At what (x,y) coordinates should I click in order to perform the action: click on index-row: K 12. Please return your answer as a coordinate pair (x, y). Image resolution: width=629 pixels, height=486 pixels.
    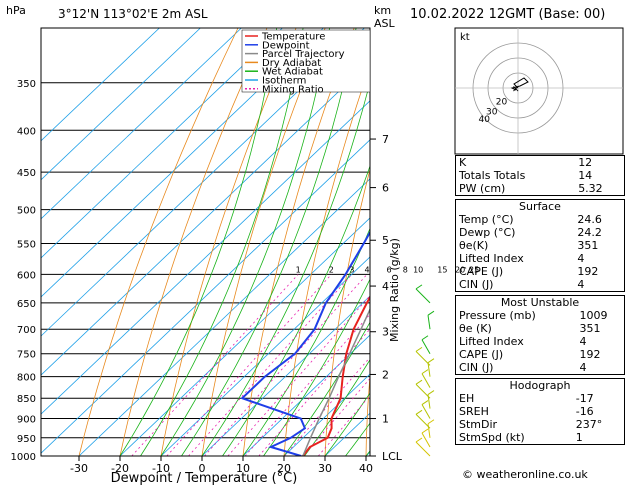
    Looking at the image, I should click on (541, 162).